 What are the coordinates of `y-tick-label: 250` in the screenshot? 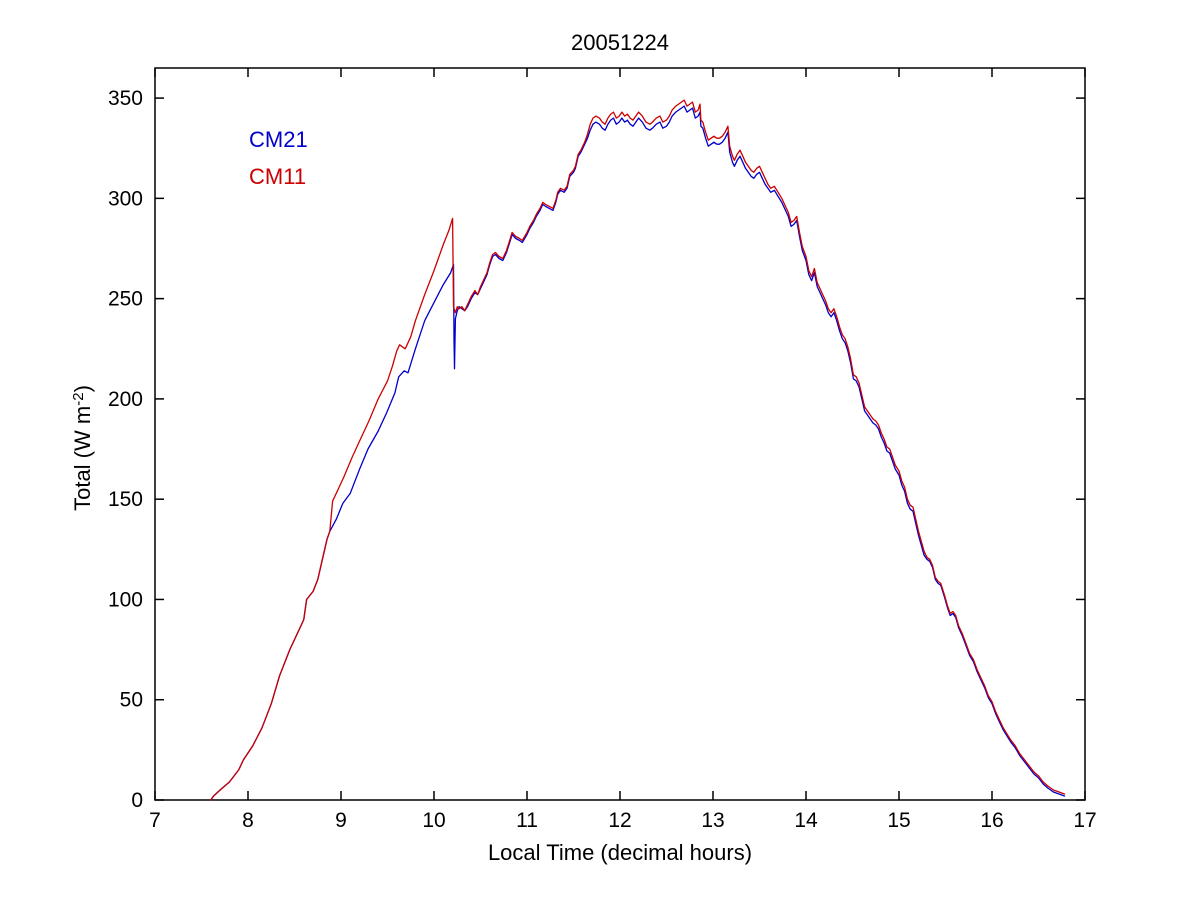 It's located at (125, 299).